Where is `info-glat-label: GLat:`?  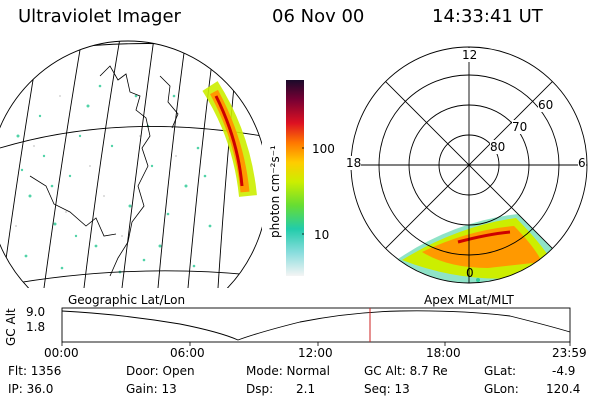
info-glat-label: GLat: is located at coordinates (500, 371).